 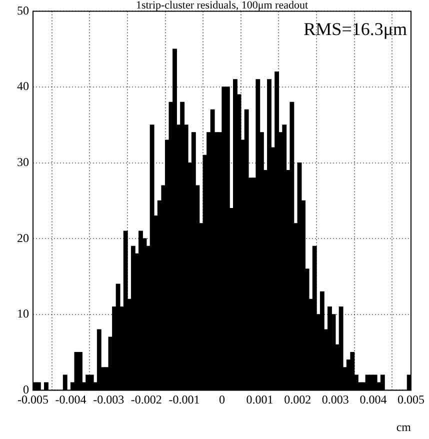 What do you see at coordinates (23, 86) in the screenshot?
I see `y-tick-label: 40` at bounding box center [23, 86].